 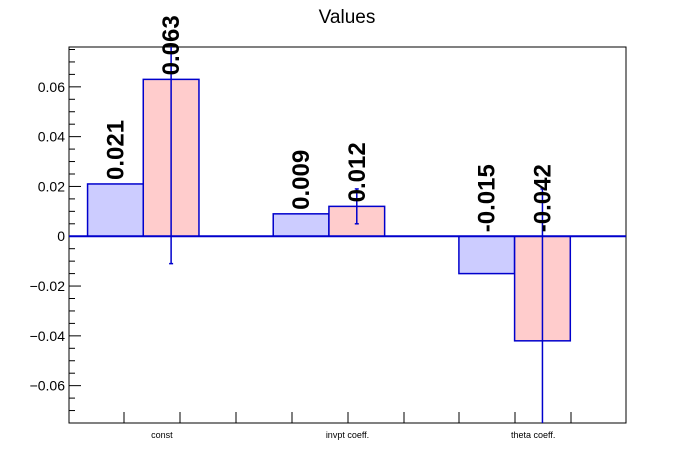 I want to click on x-category-label: const, so click(x=162, y=435).